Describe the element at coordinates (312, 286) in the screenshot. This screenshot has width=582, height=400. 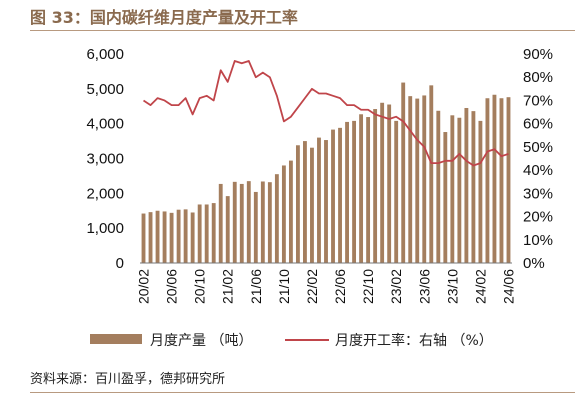
I see `x-tick-label: 22/02` at that location.